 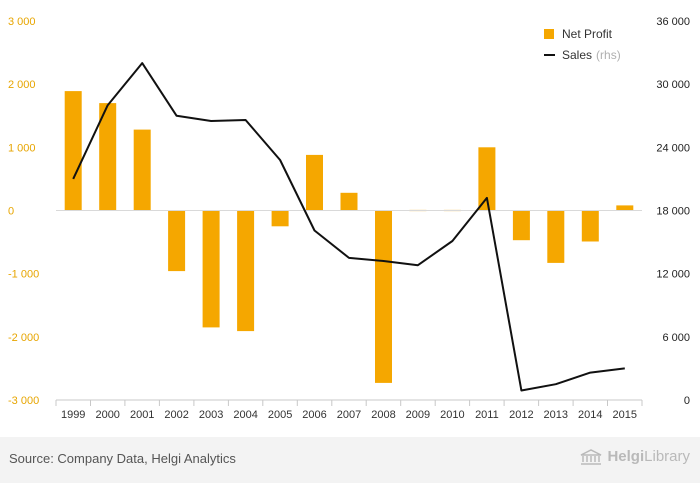 I want to click on right-tick-label: 0, so click(x=687, y=401).